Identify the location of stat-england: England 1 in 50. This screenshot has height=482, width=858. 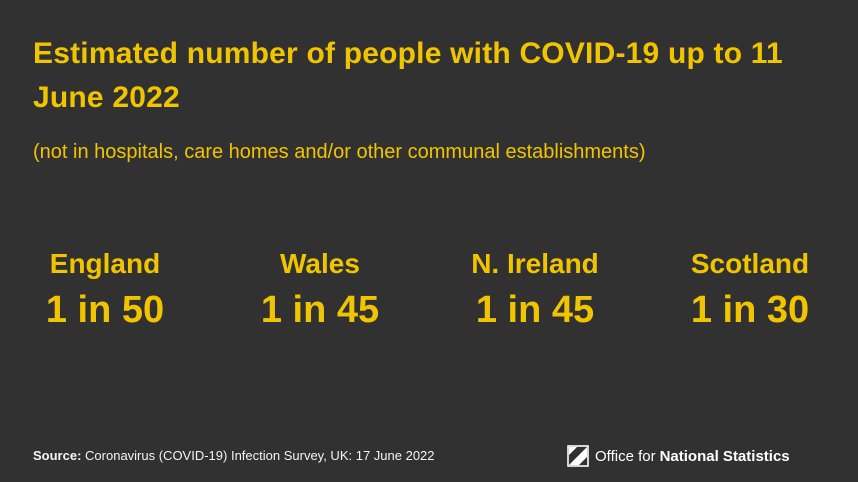
(105, 290).